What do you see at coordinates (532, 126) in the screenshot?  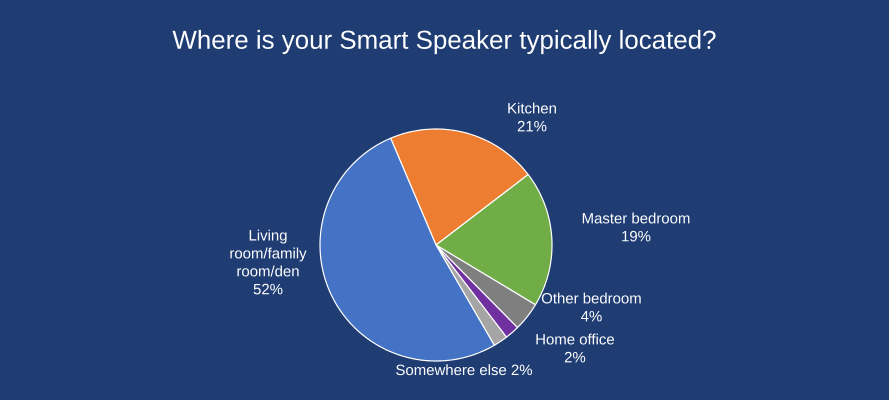 I see `data-label: 21%` at bounding box center [532, 126].